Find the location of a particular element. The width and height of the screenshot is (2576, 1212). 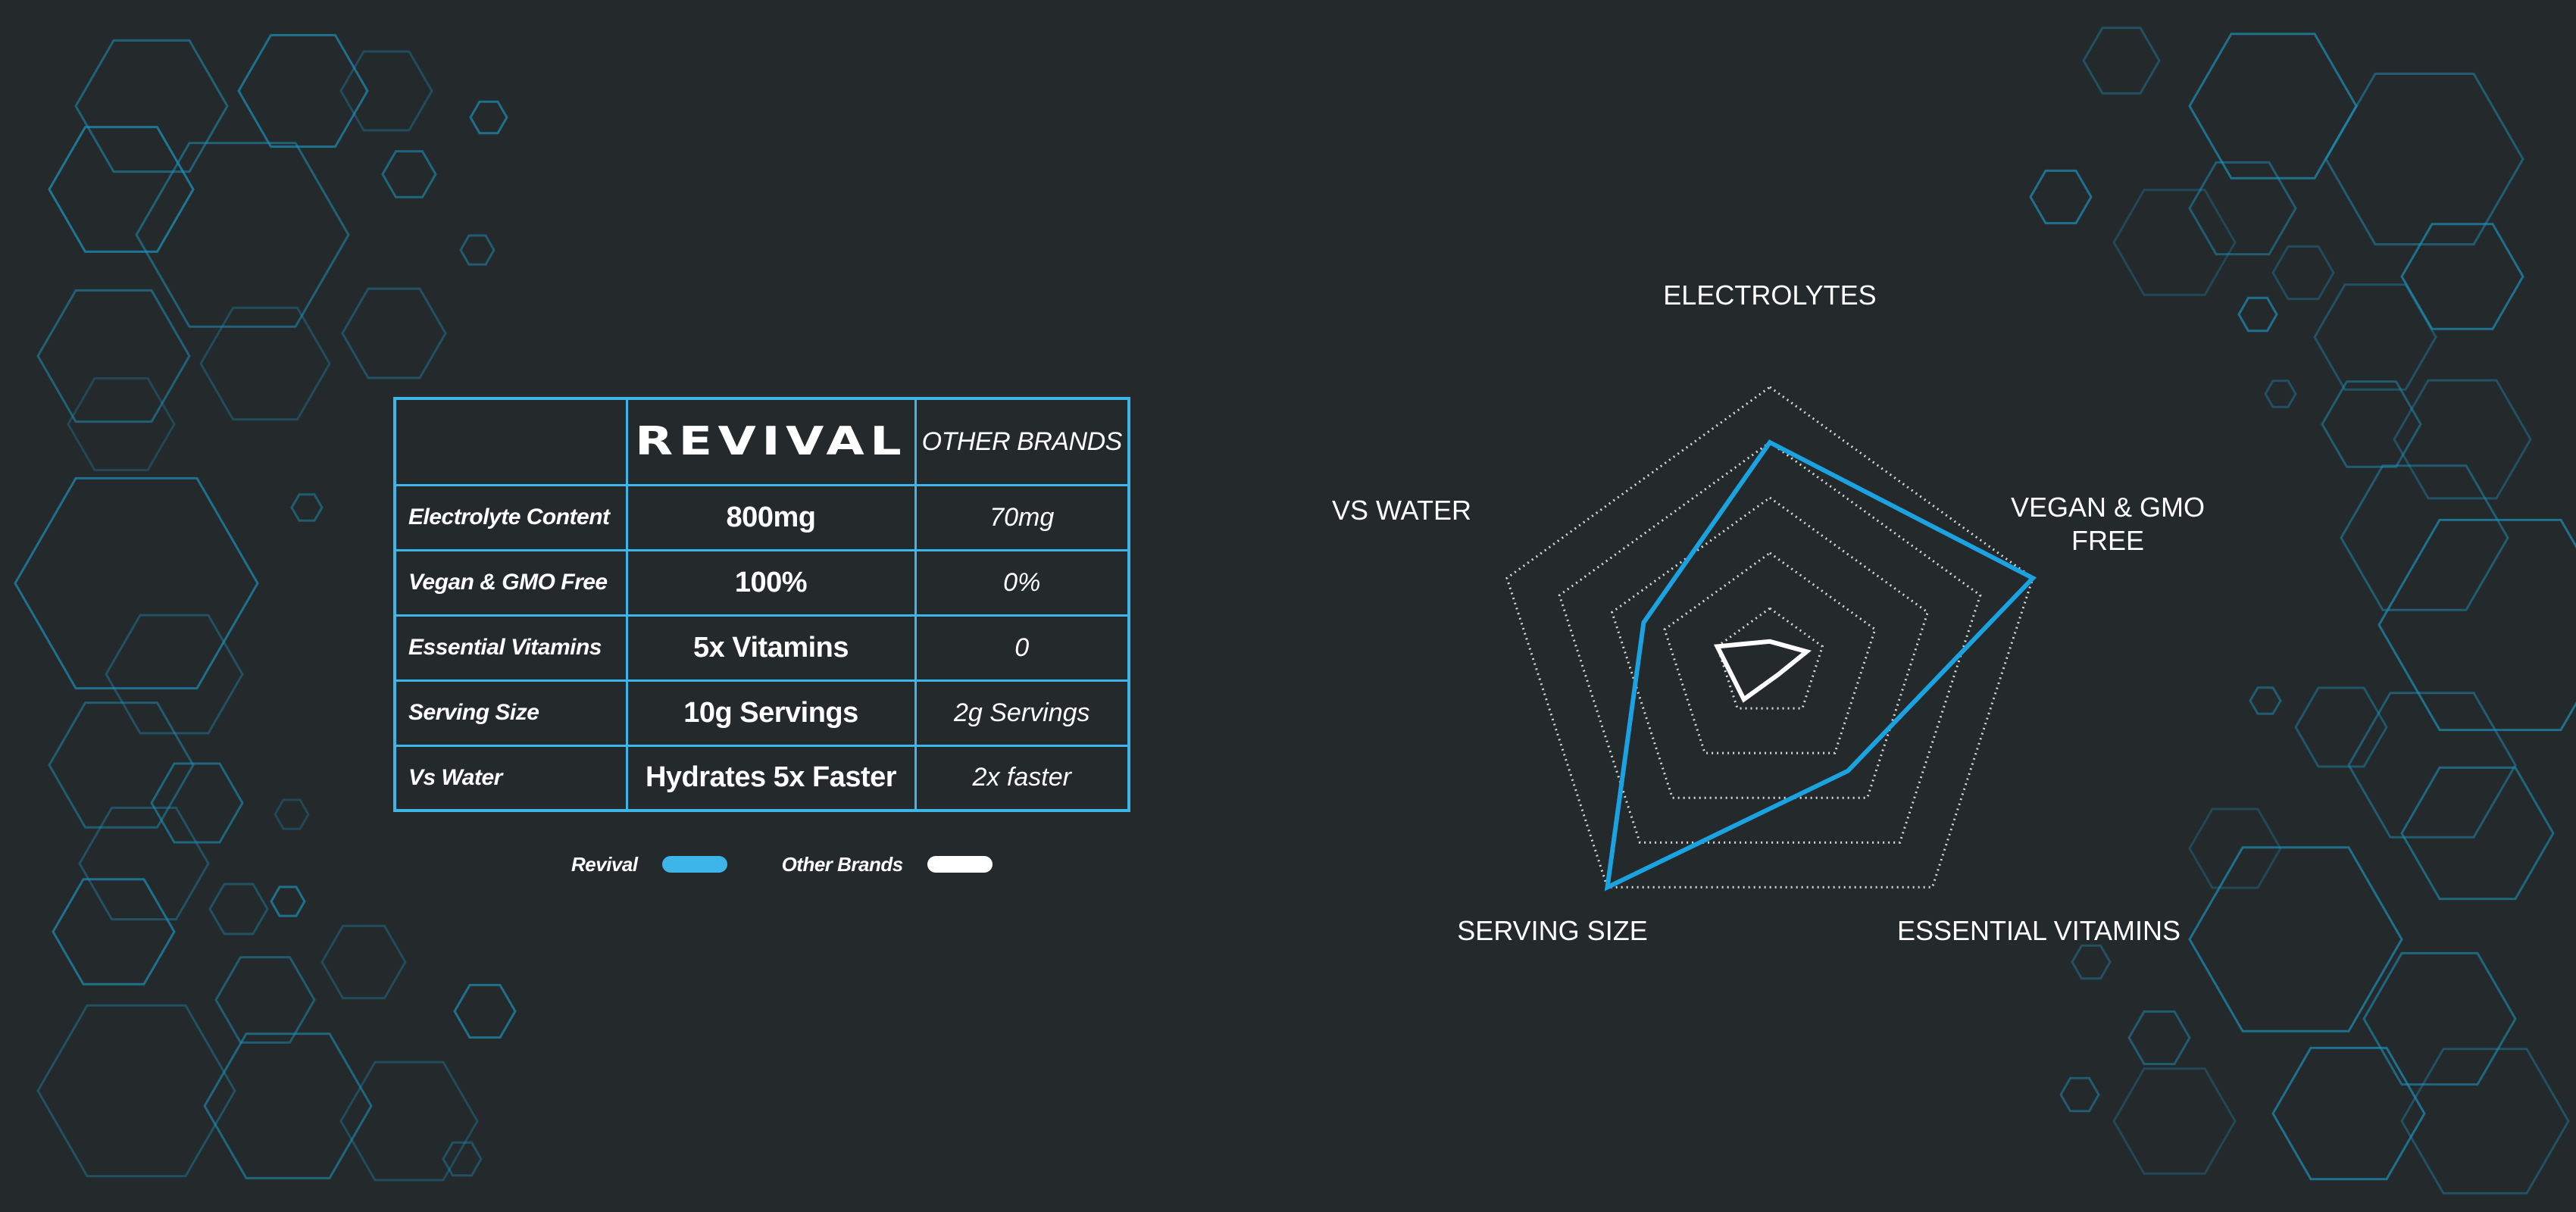

row-label: Vegan & GMO Free is located at coordinates (511, 582).